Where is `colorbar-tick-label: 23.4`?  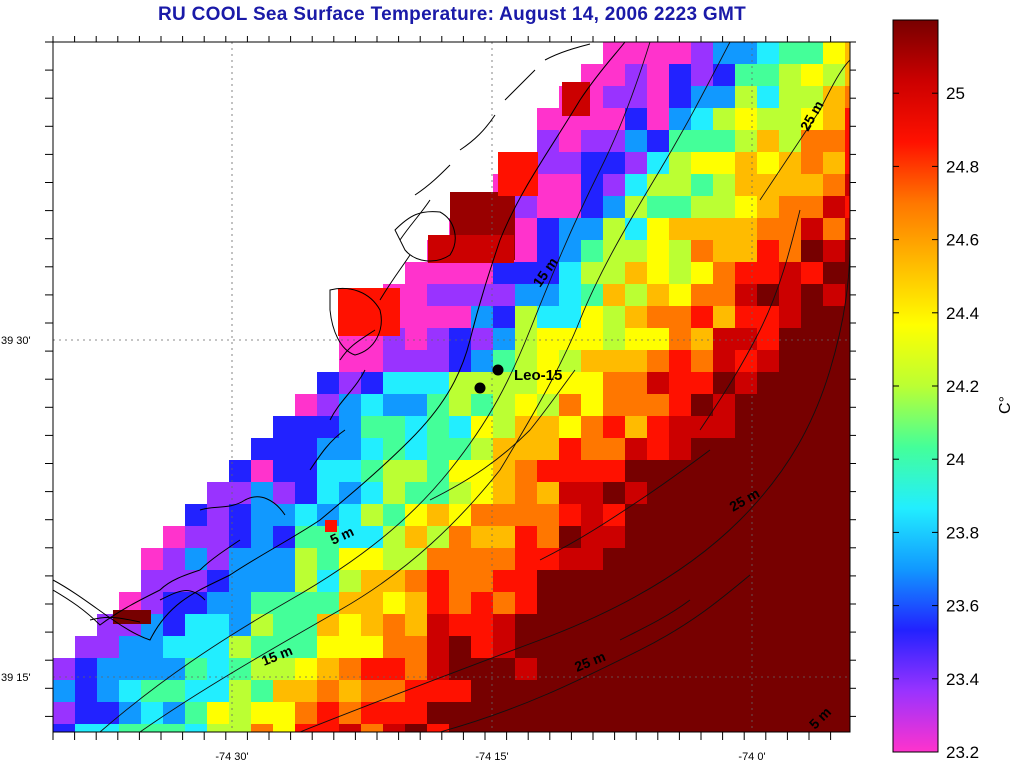
colorbar-tick-label: 23.4 is located at coordinates (962, 679).